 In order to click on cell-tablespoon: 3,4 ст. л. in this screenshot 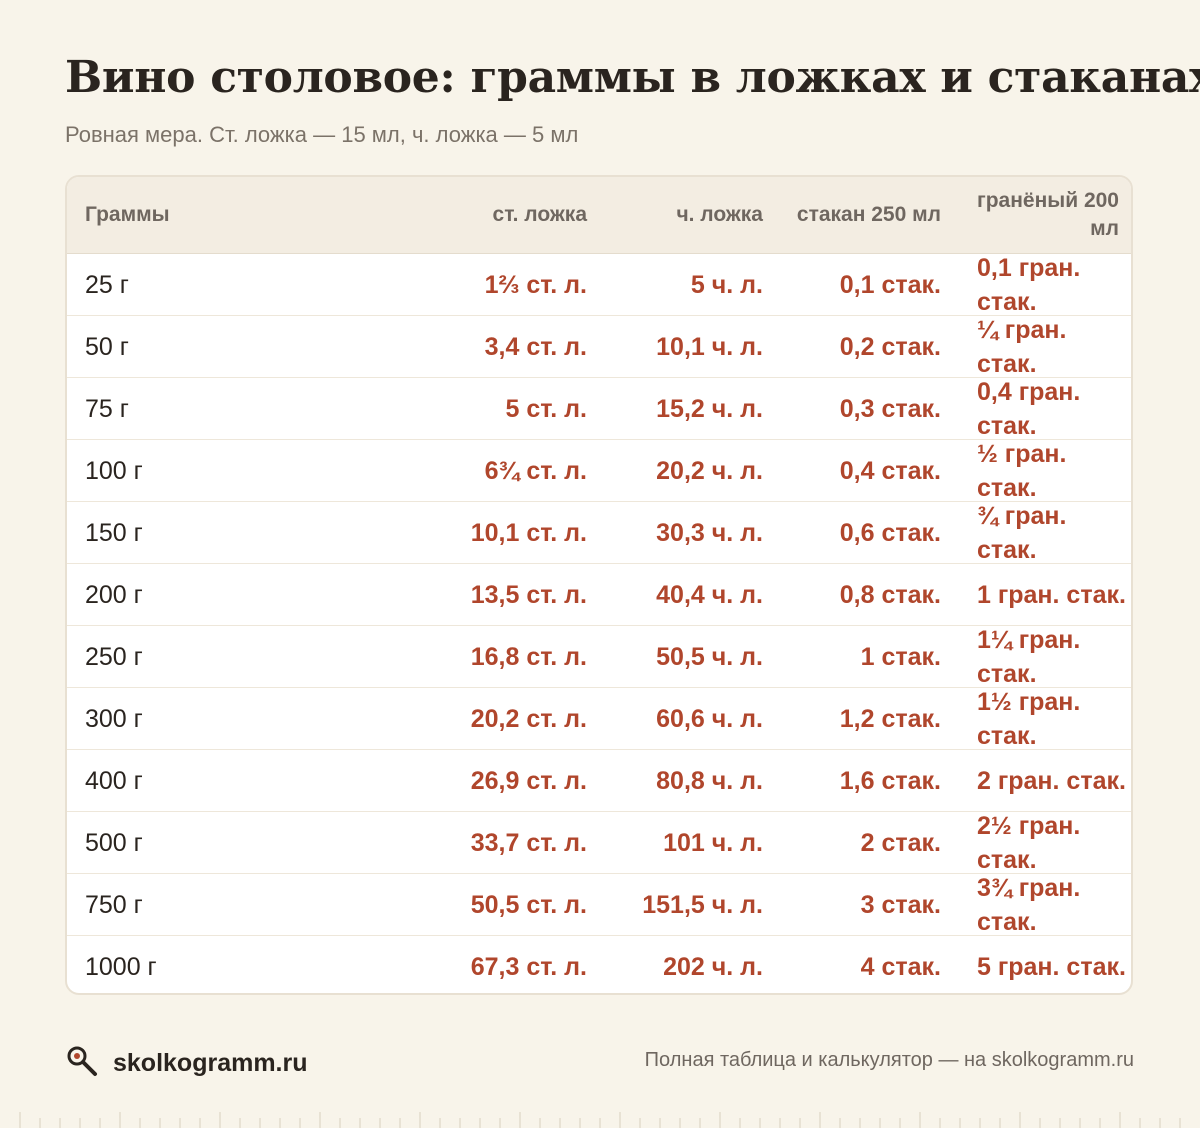, I will do `click(535, 346)`.